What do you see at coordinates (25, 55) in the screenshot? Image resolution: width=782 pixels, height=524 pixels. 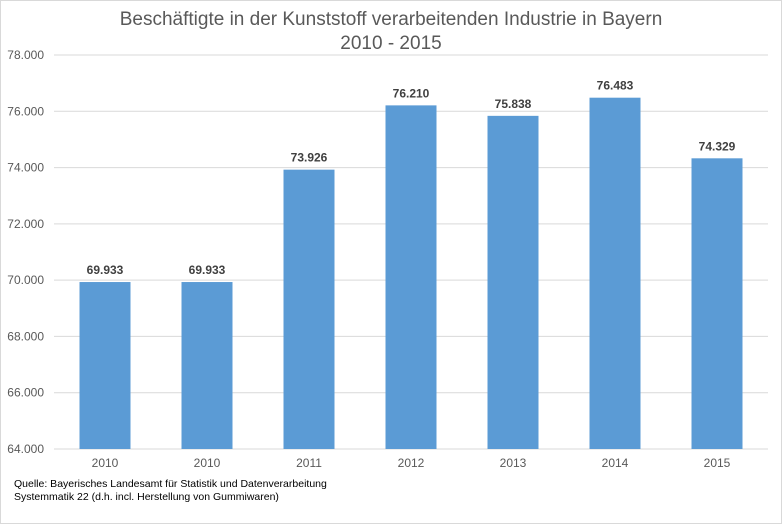 I see `y-tick-label: 78.000` at bounding box center [25, 55].